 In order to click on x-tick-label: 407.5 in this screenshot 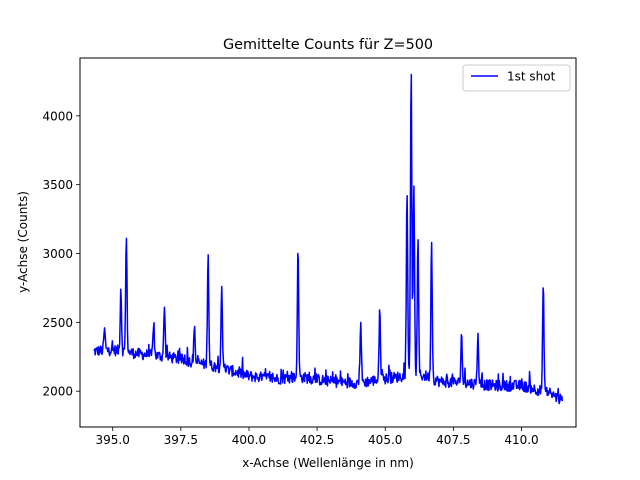, I will do `click(453, 440)`.